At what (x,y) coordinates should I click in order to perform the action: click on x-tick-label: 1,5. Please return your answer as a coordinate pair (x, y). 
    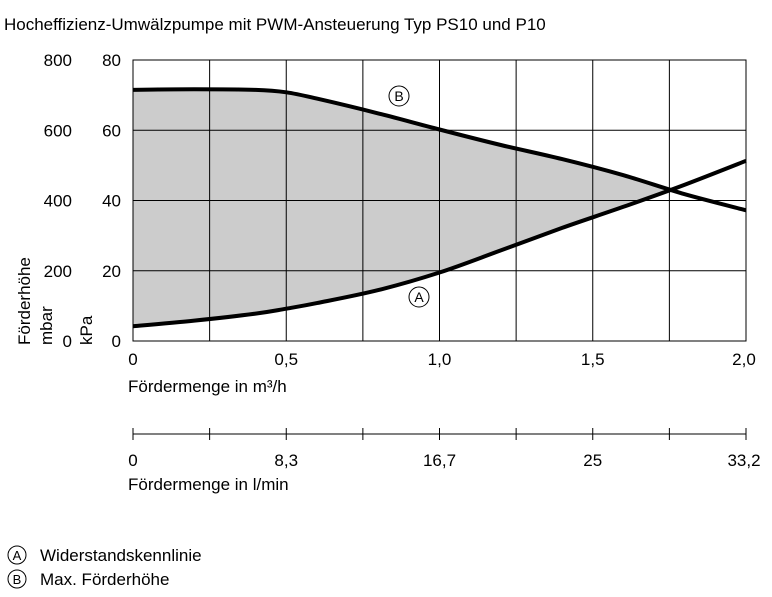
    Looking at the image, I should click on (593, 359).